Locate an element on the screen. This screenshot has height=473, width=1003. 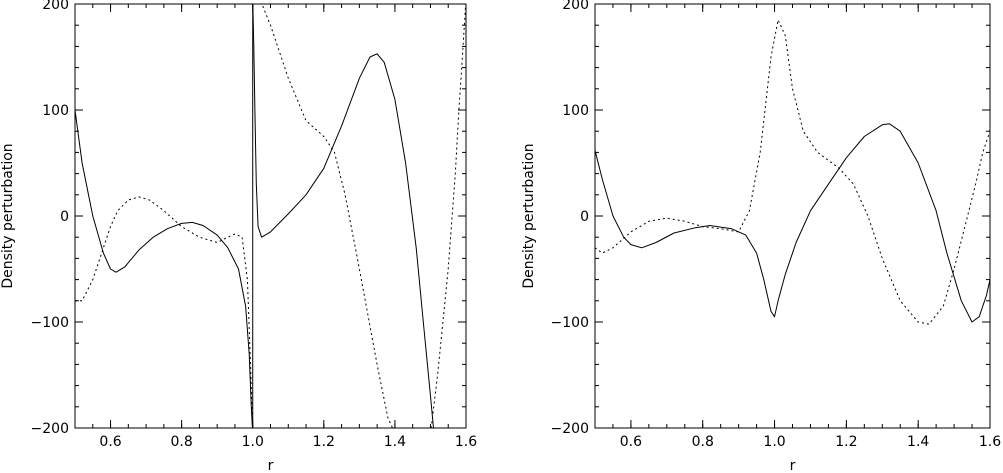
solid-series-line is located at coordinates (164, 268).